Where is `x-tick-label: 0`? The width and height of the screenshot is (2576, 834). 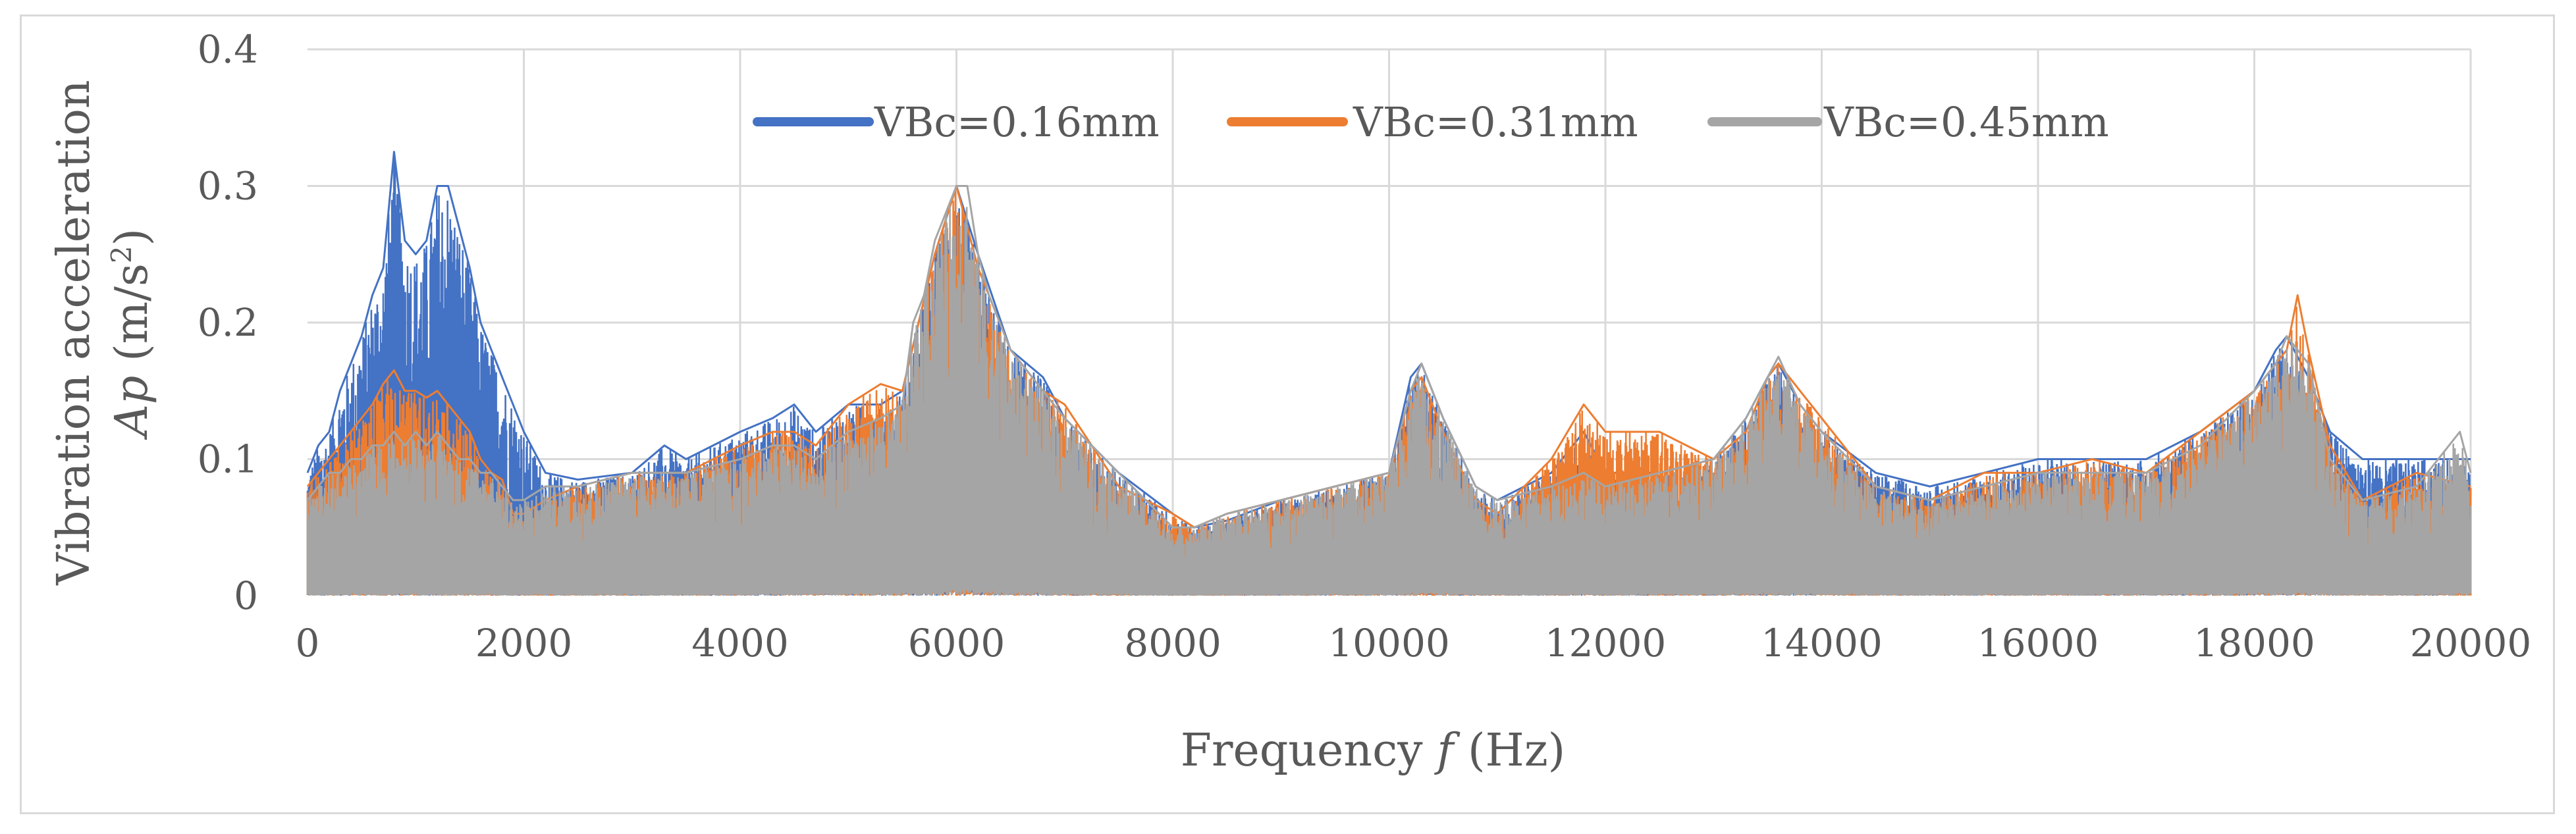
x-tick-label: 0 is located at coordinates (308, 643).